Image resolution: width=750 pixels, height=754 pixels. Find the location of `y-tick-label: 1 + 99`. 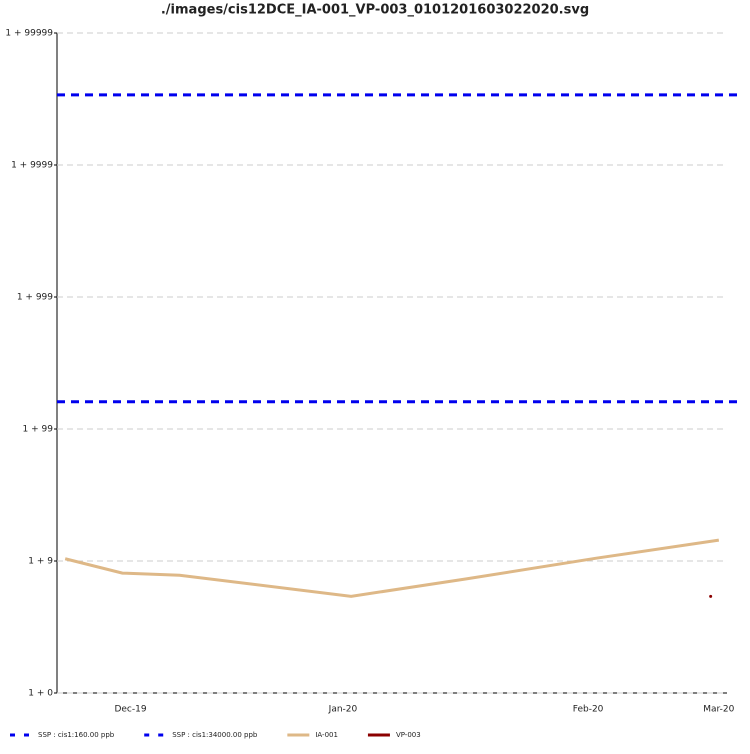

y-tick-label: 1 + 99 is located at coordinates (38, 430).